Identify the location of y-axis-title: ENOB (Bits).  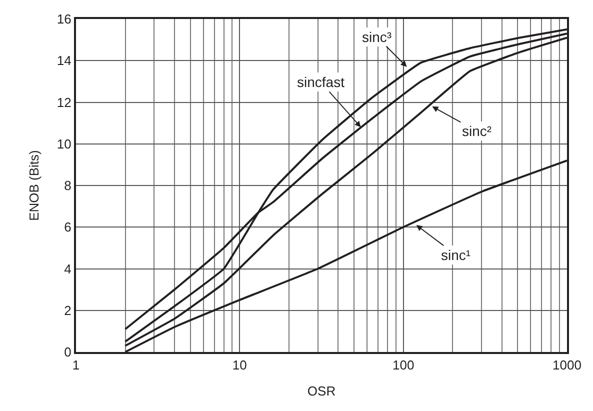
(34, 185).